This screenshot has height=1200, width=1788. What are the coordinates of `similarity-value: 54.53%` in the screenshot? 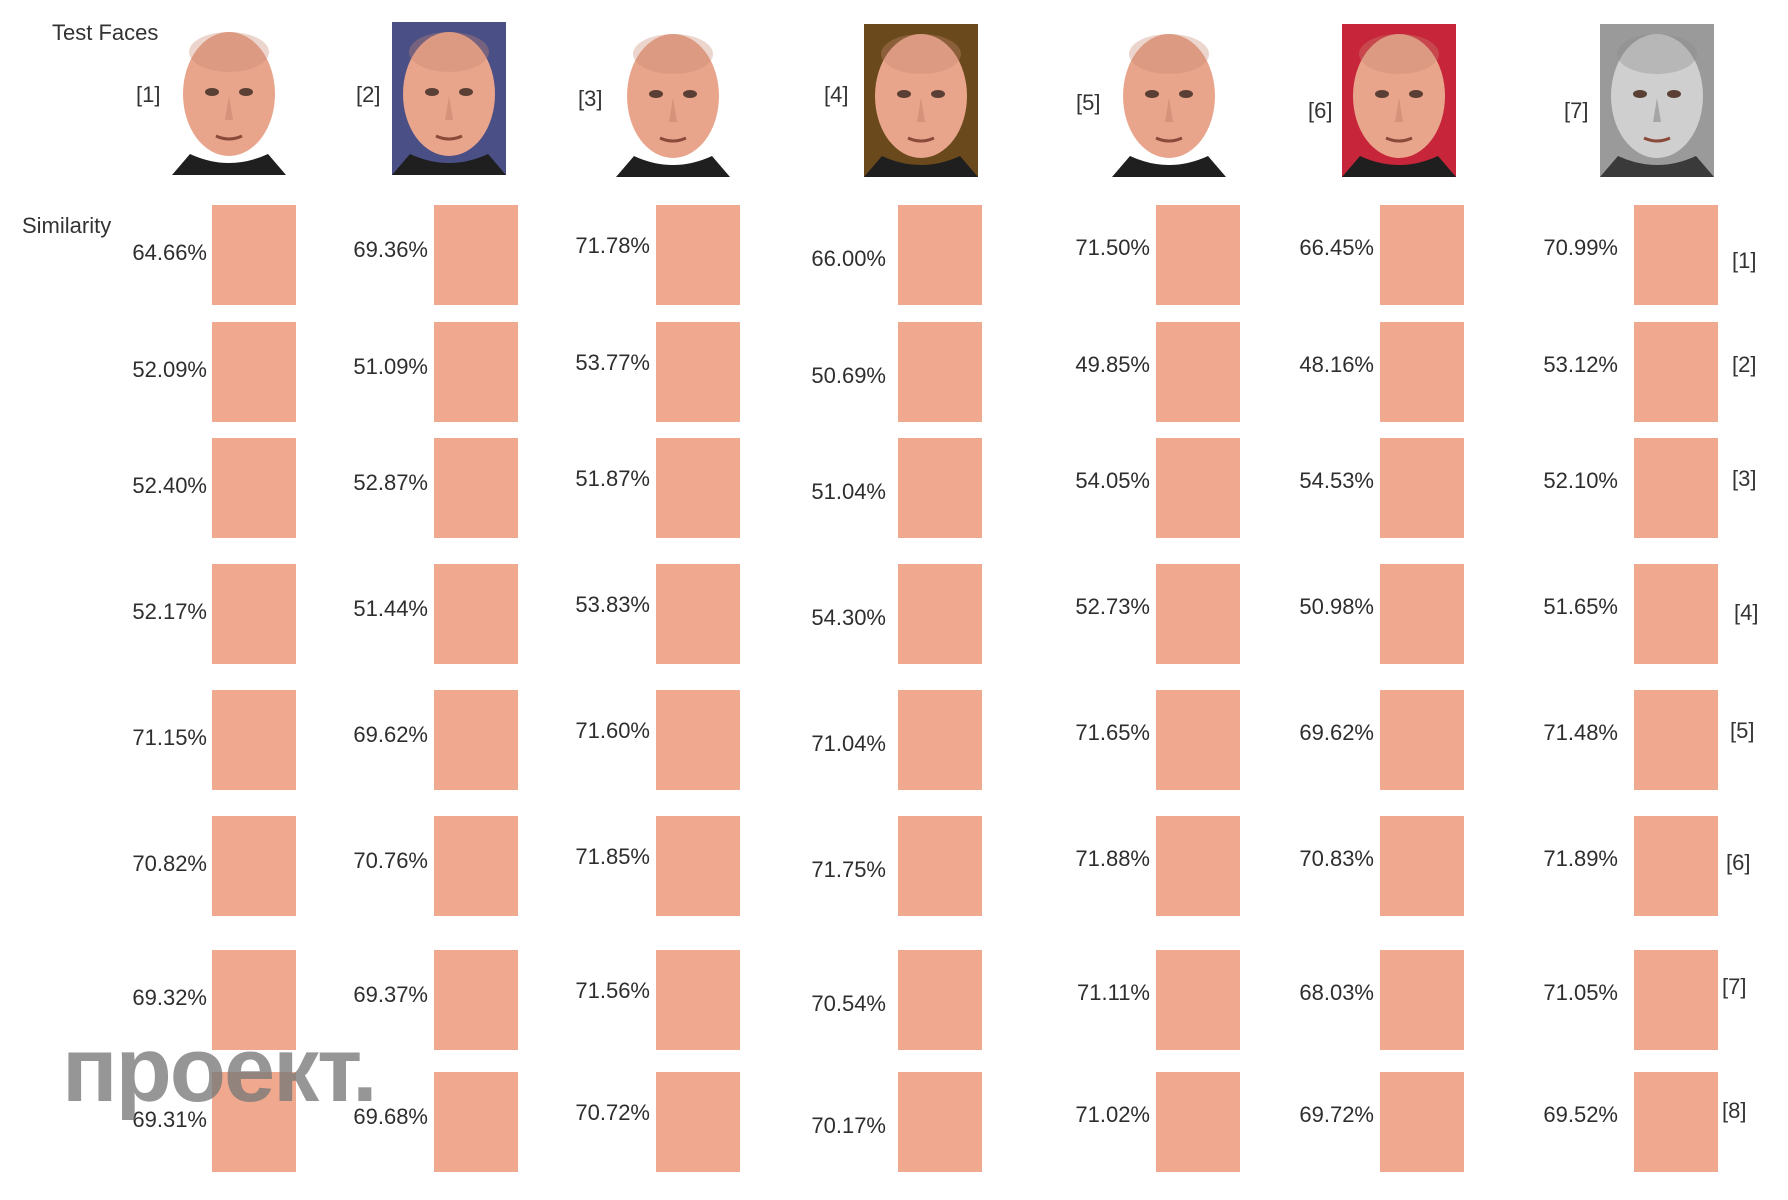 It's located at (1336, 480).